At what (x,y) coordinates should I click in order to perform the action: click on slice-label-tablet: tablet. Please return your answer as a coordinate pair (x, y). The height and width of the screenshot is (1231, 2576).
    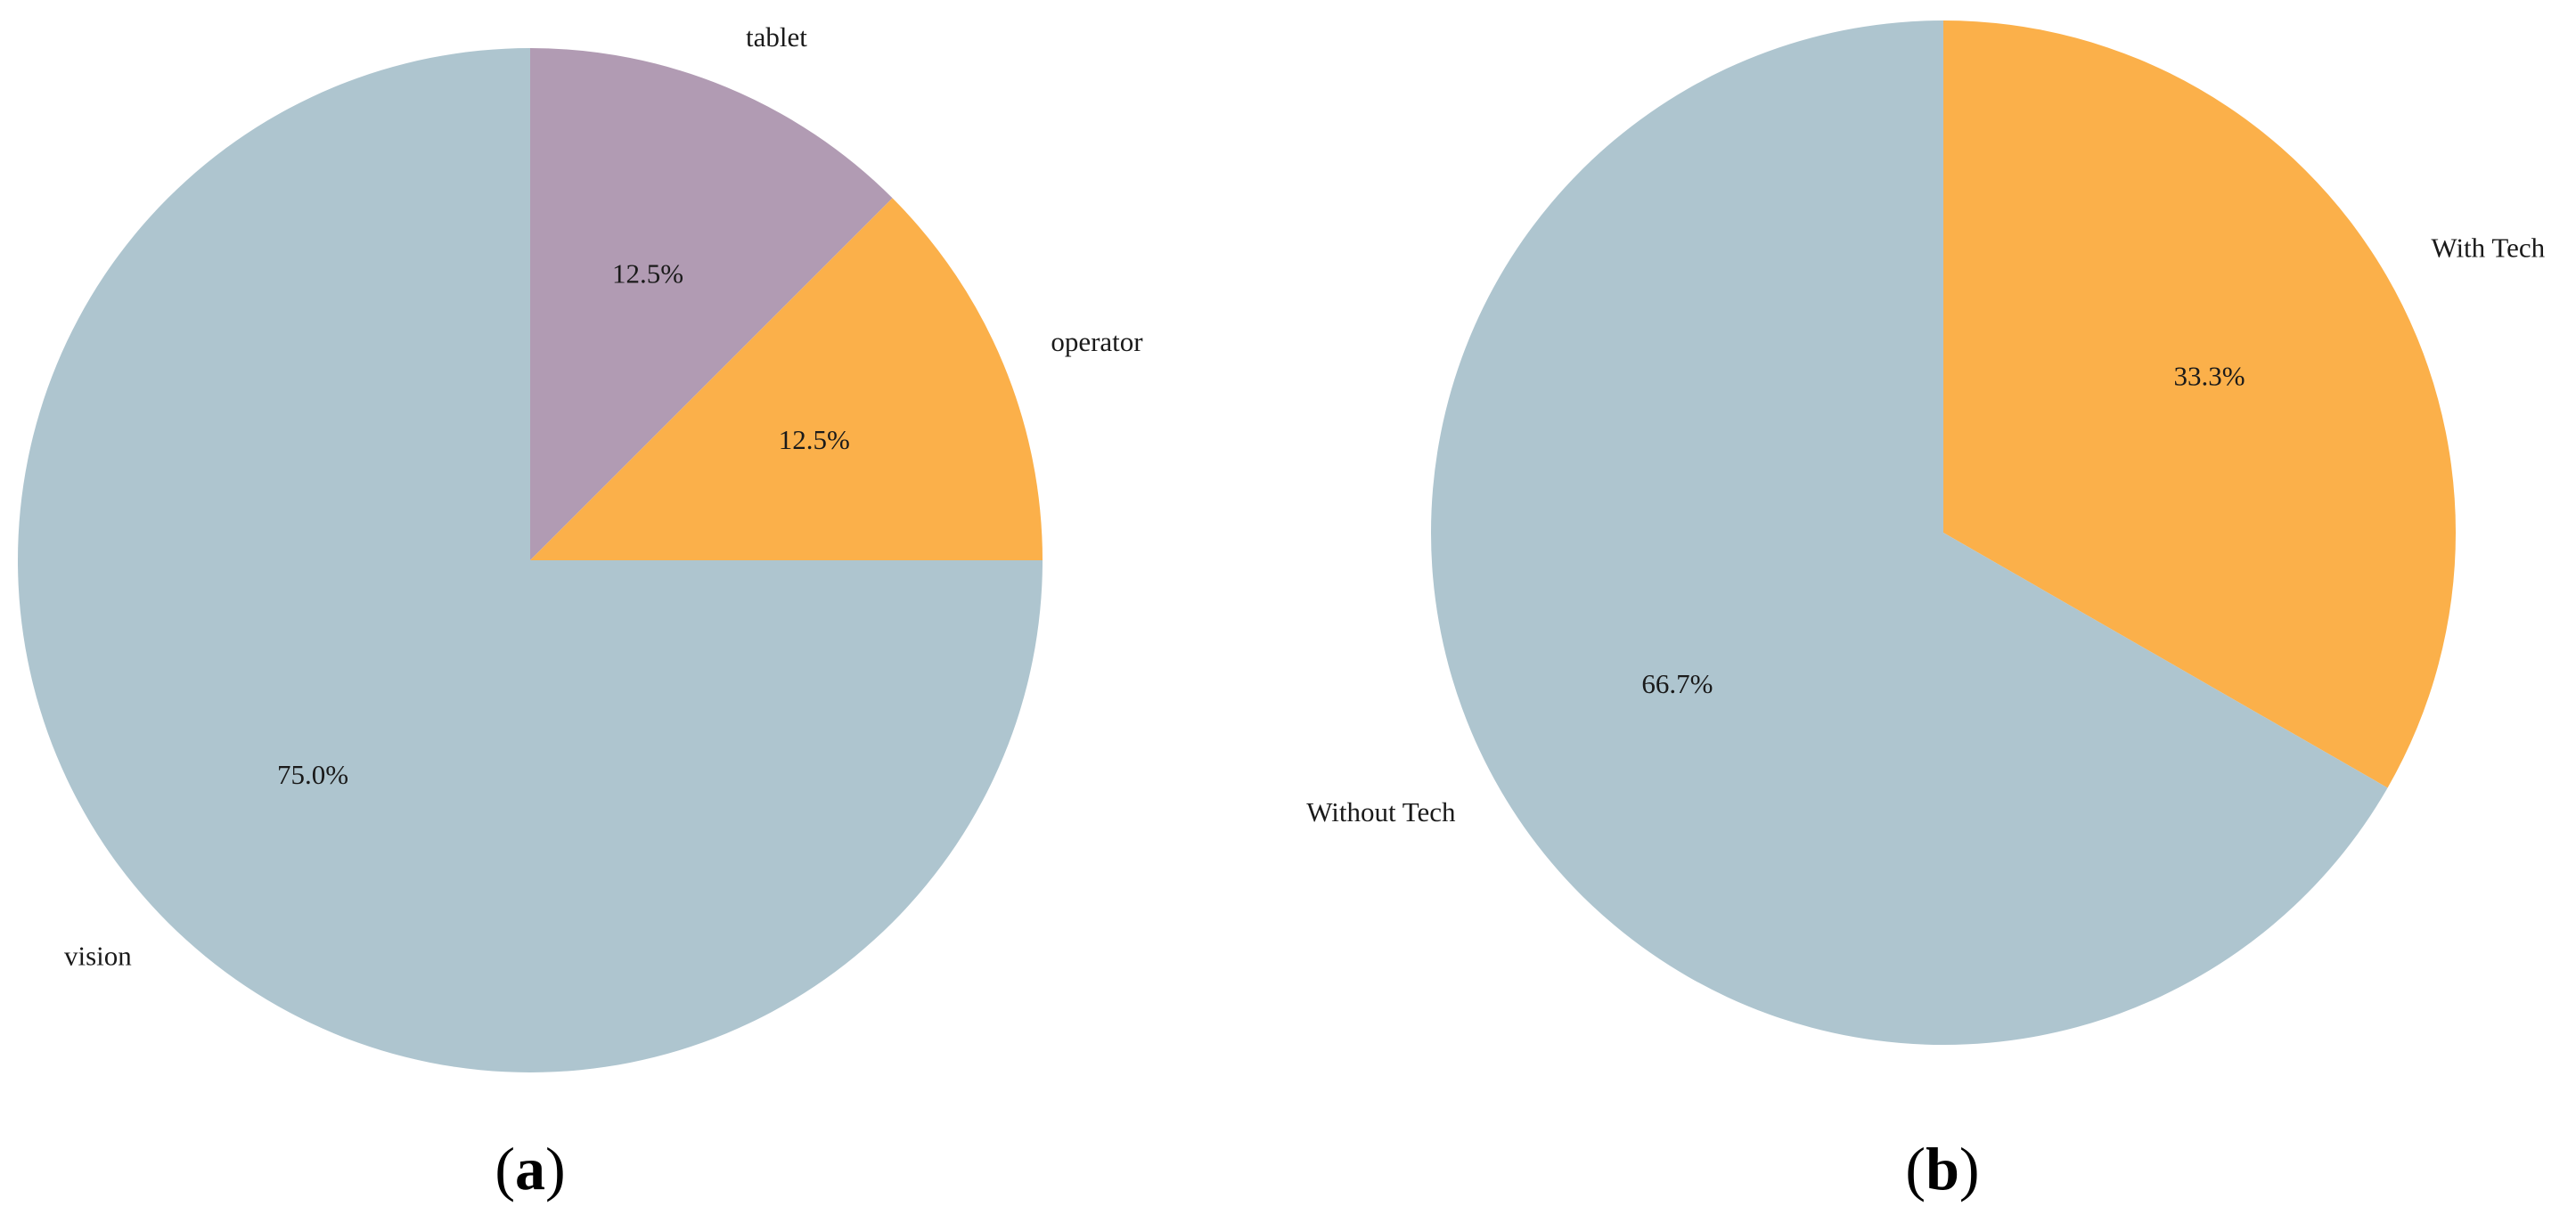
    Looking at the image, I should click on (776, 37).